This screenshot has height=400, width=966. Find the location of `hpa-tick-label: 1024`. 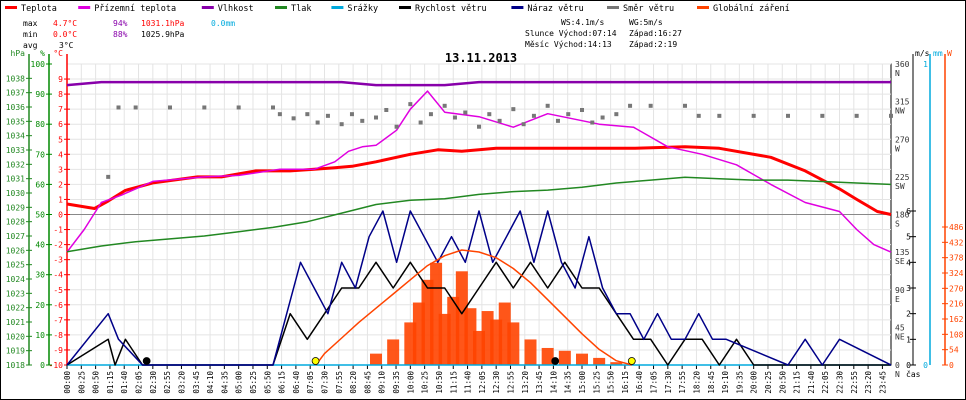

hpa-tick-label: 1024 is located at coordinates (15, 279).